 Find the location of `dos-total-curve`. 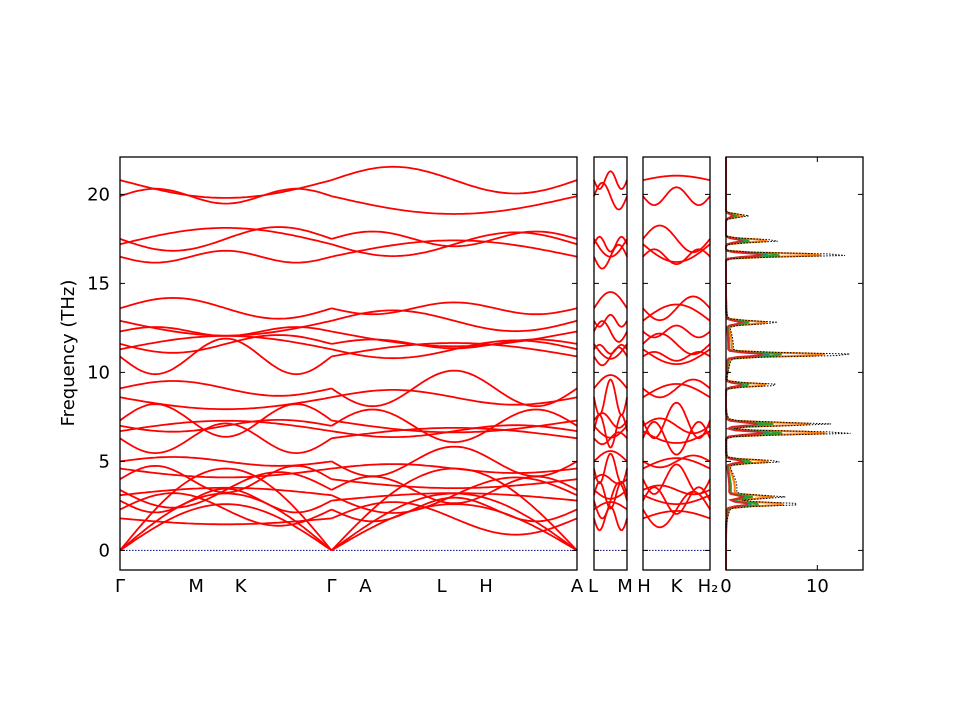

dos-total-curve is located at coordinates (788, 363).